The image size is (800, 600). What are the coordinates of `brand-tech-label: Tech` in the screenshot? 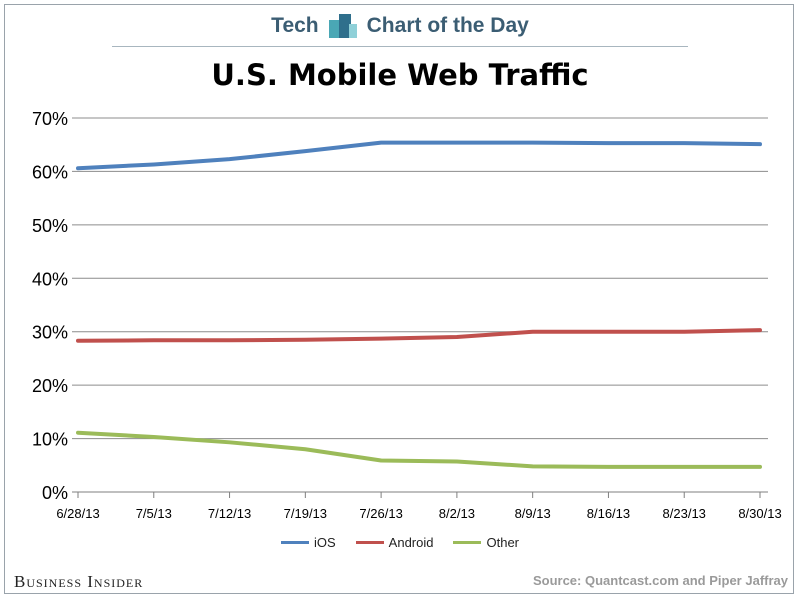 It's located at (295, 25).